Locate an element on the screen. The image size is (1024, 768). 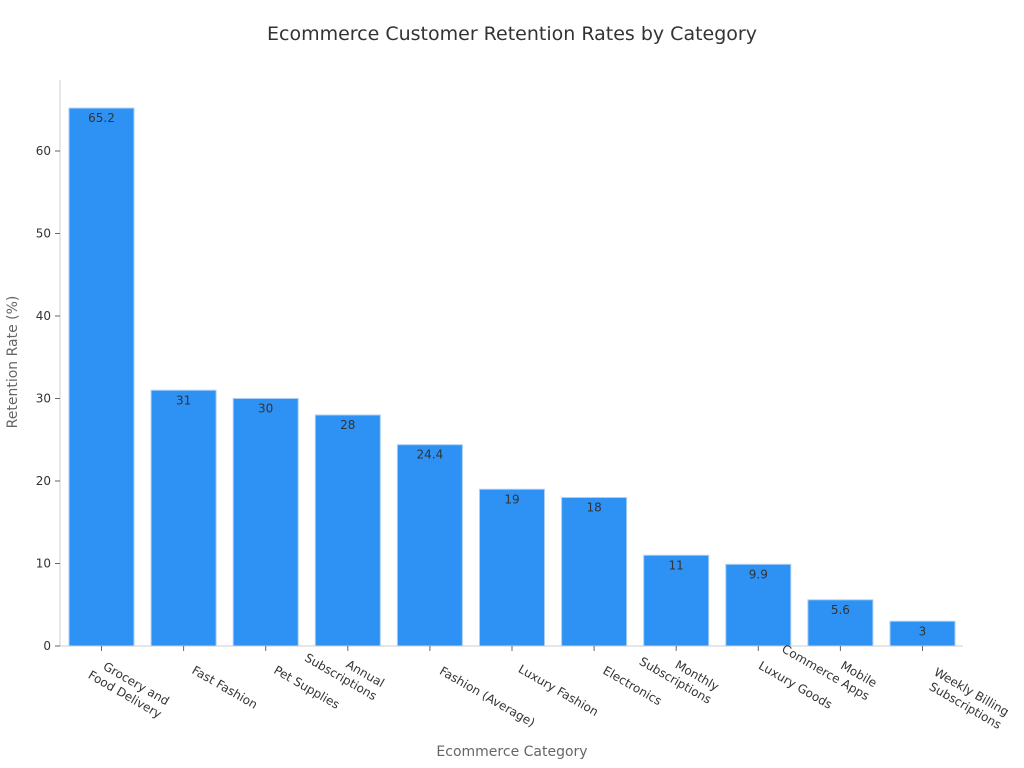
y-tick-label: 10 is located at coordinates (43, 564).